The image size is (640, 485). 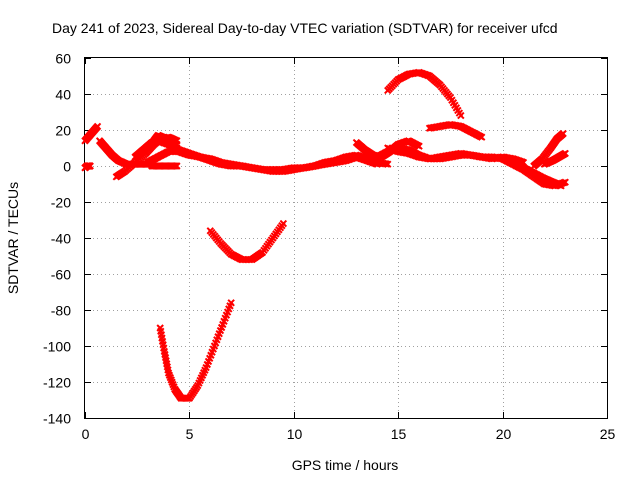 What do you see at coordinates (61, 239) in the screenshot?
I see `y-tick-label: -40` at bounding box center [61, 239].